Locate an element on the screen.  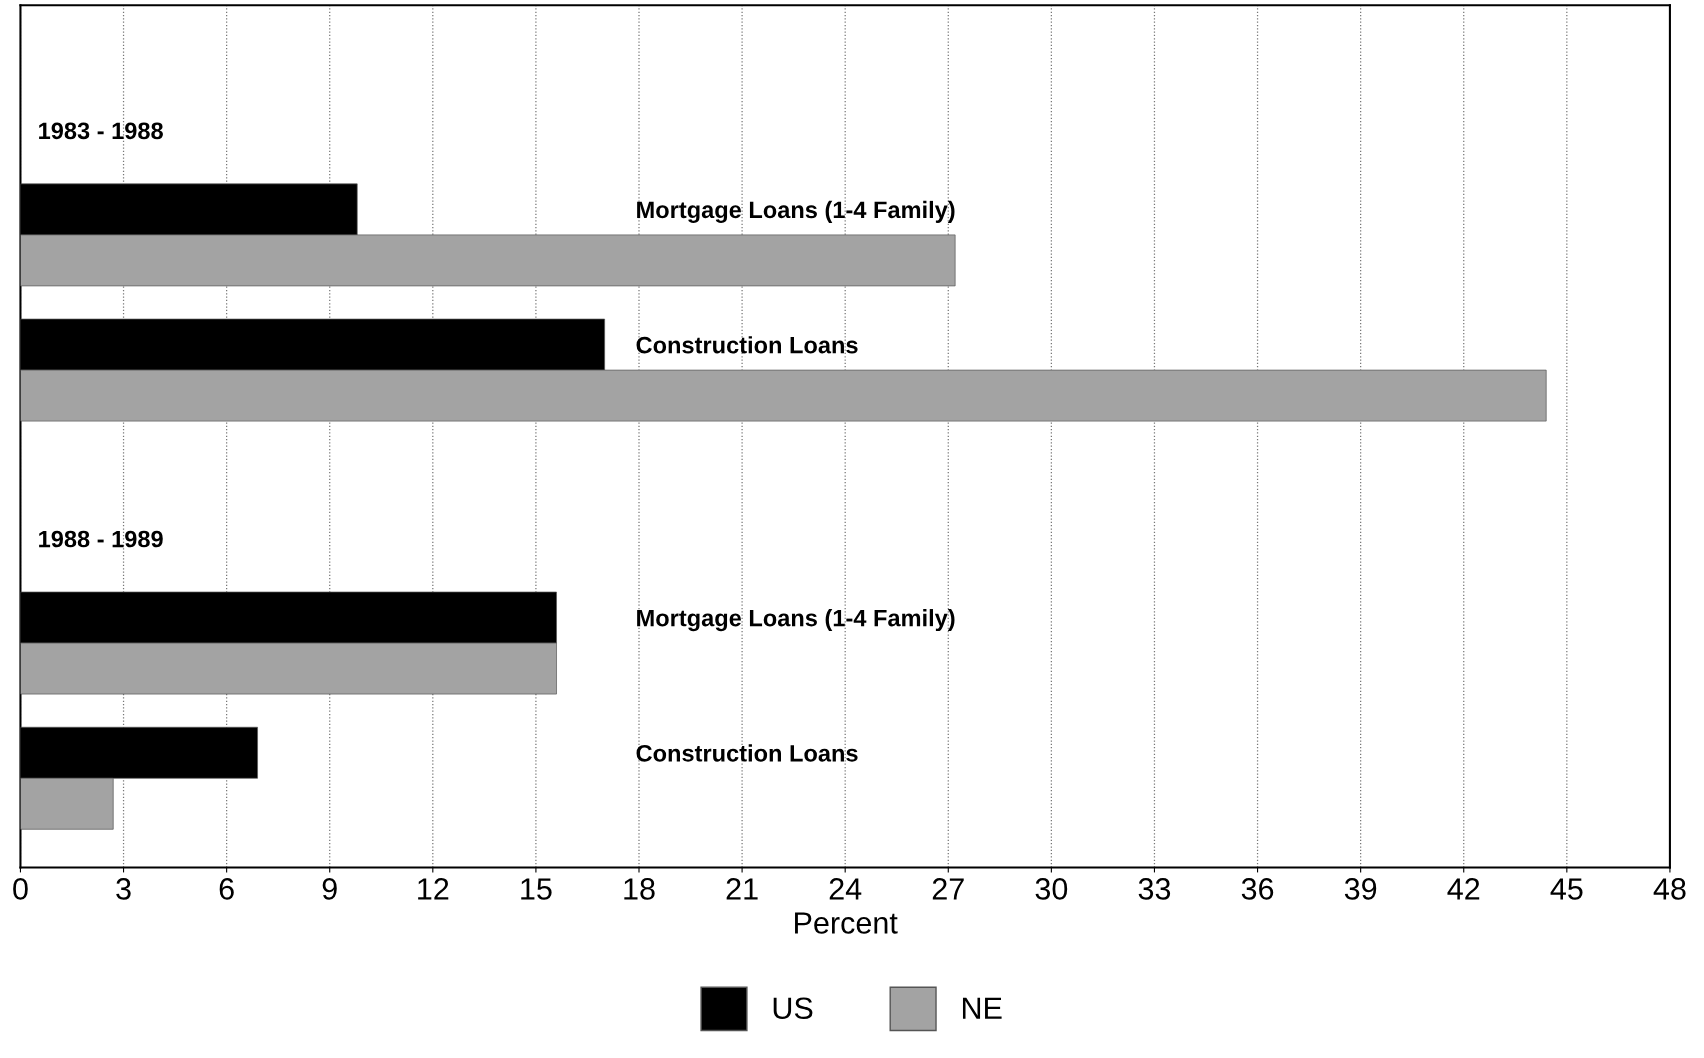
x-tick-label: 33 is located at coordinates (1154, 889).